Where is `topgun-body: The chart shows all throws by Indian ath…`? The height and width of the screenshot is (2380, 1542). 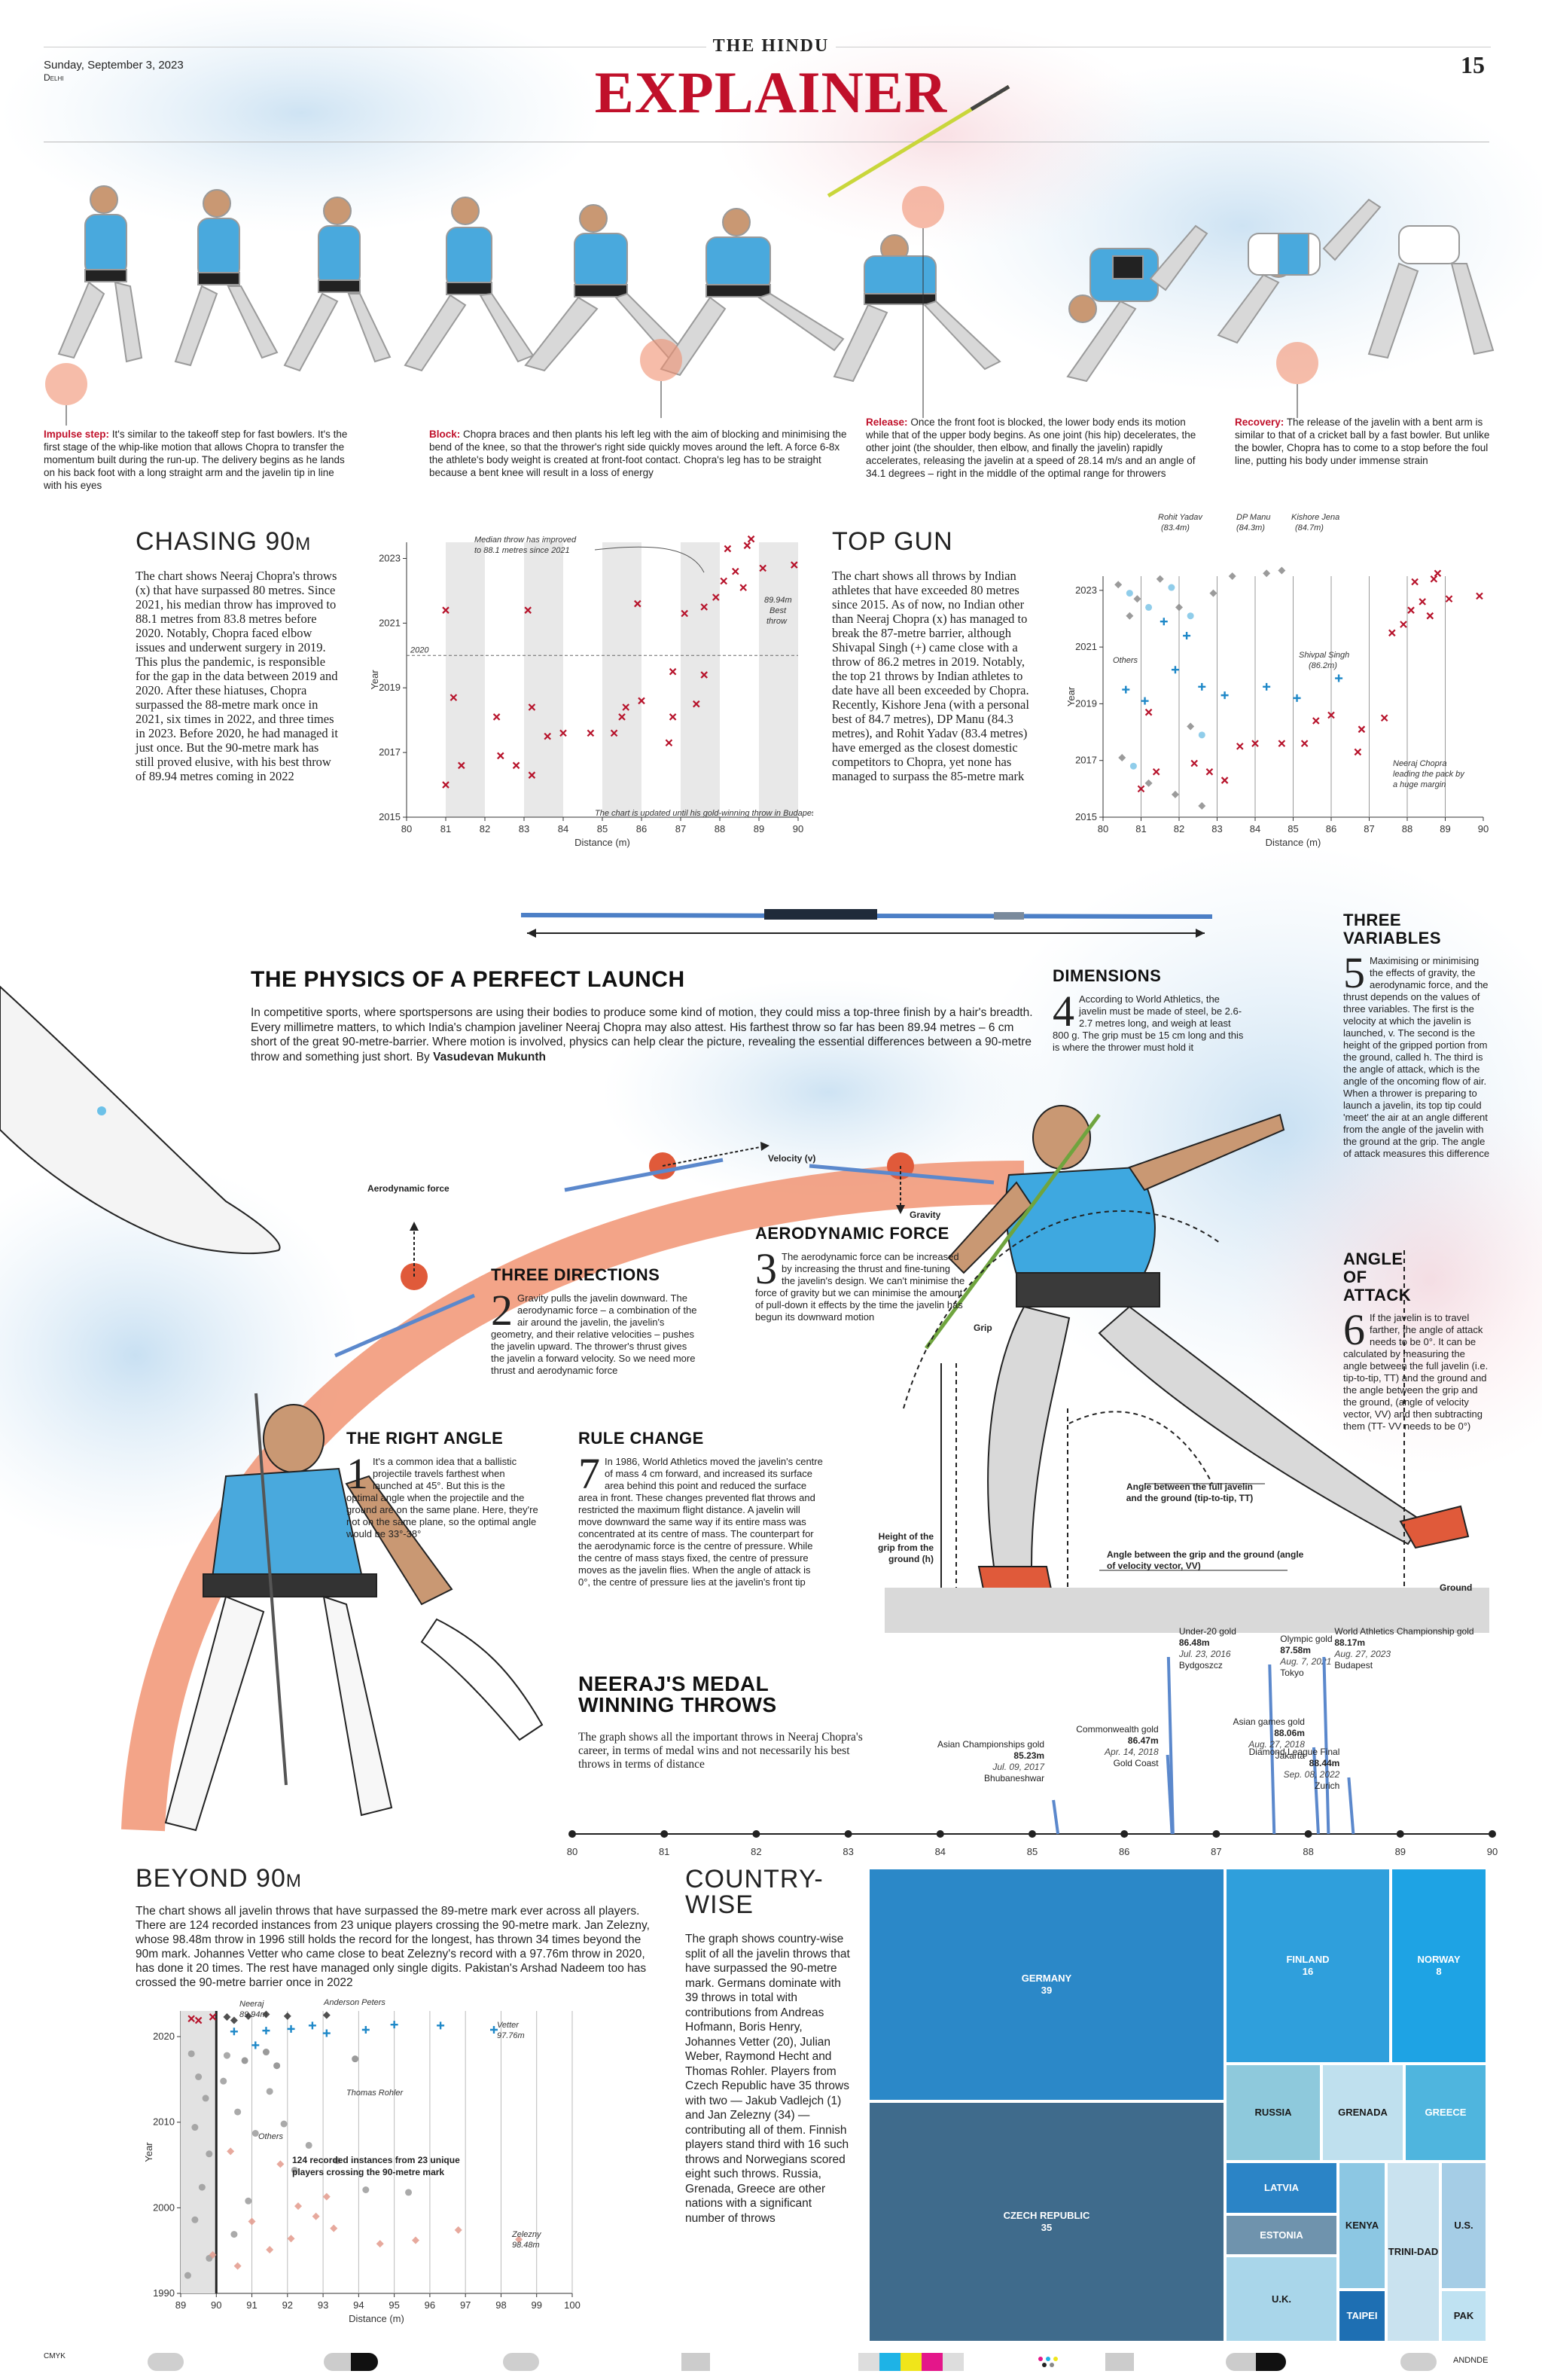 topgun-body: The chart shows all throws by Indian ath… is located at coordinates (930, 676).